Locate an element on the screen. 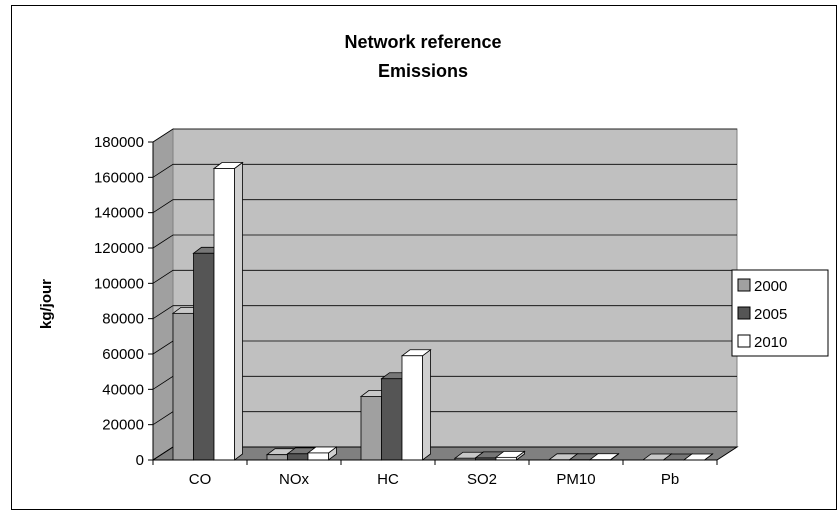 The width and height of the screenshot is (840, 527). legend: 2000 2005 2010 is located at coordinates (780, 313).